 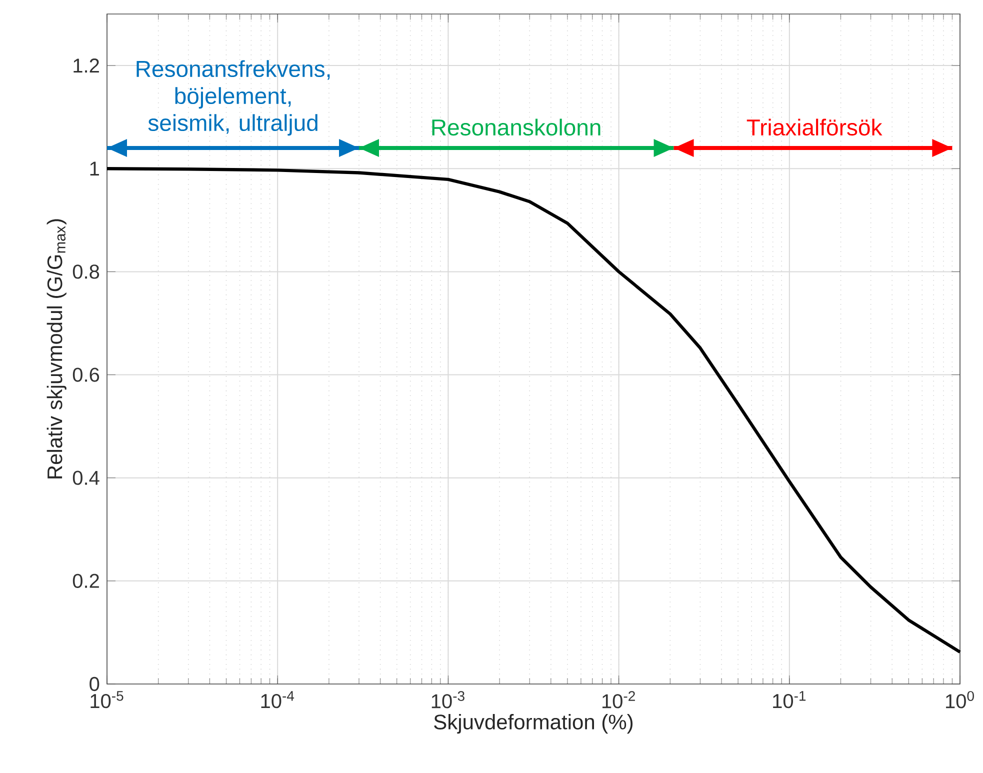 What do you see at coordinates (86, 271) in the screenshot?
I see `y-tick-label: 0.8` at bounding box center [86, 271].